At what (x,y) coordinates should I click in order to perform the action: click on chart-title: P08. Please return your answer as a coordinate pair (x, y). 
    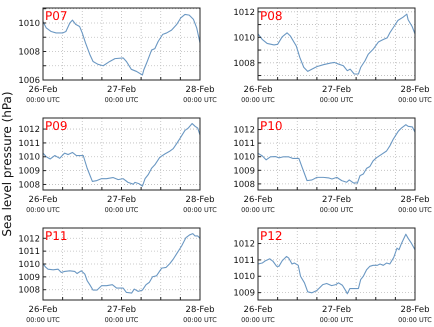
    Looking at the image, I should click on (271, 16).